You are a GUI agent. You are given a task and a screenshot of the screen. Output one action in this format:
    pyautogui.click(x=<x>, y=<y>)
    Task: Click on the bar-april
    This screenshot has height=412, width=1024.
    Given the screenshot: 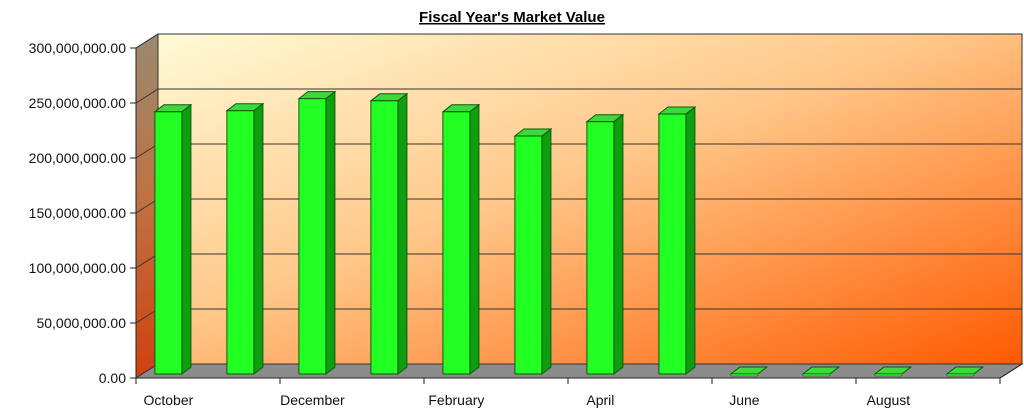 What is the action you would take?
    pyautogui.click(x=605, y=244)
    